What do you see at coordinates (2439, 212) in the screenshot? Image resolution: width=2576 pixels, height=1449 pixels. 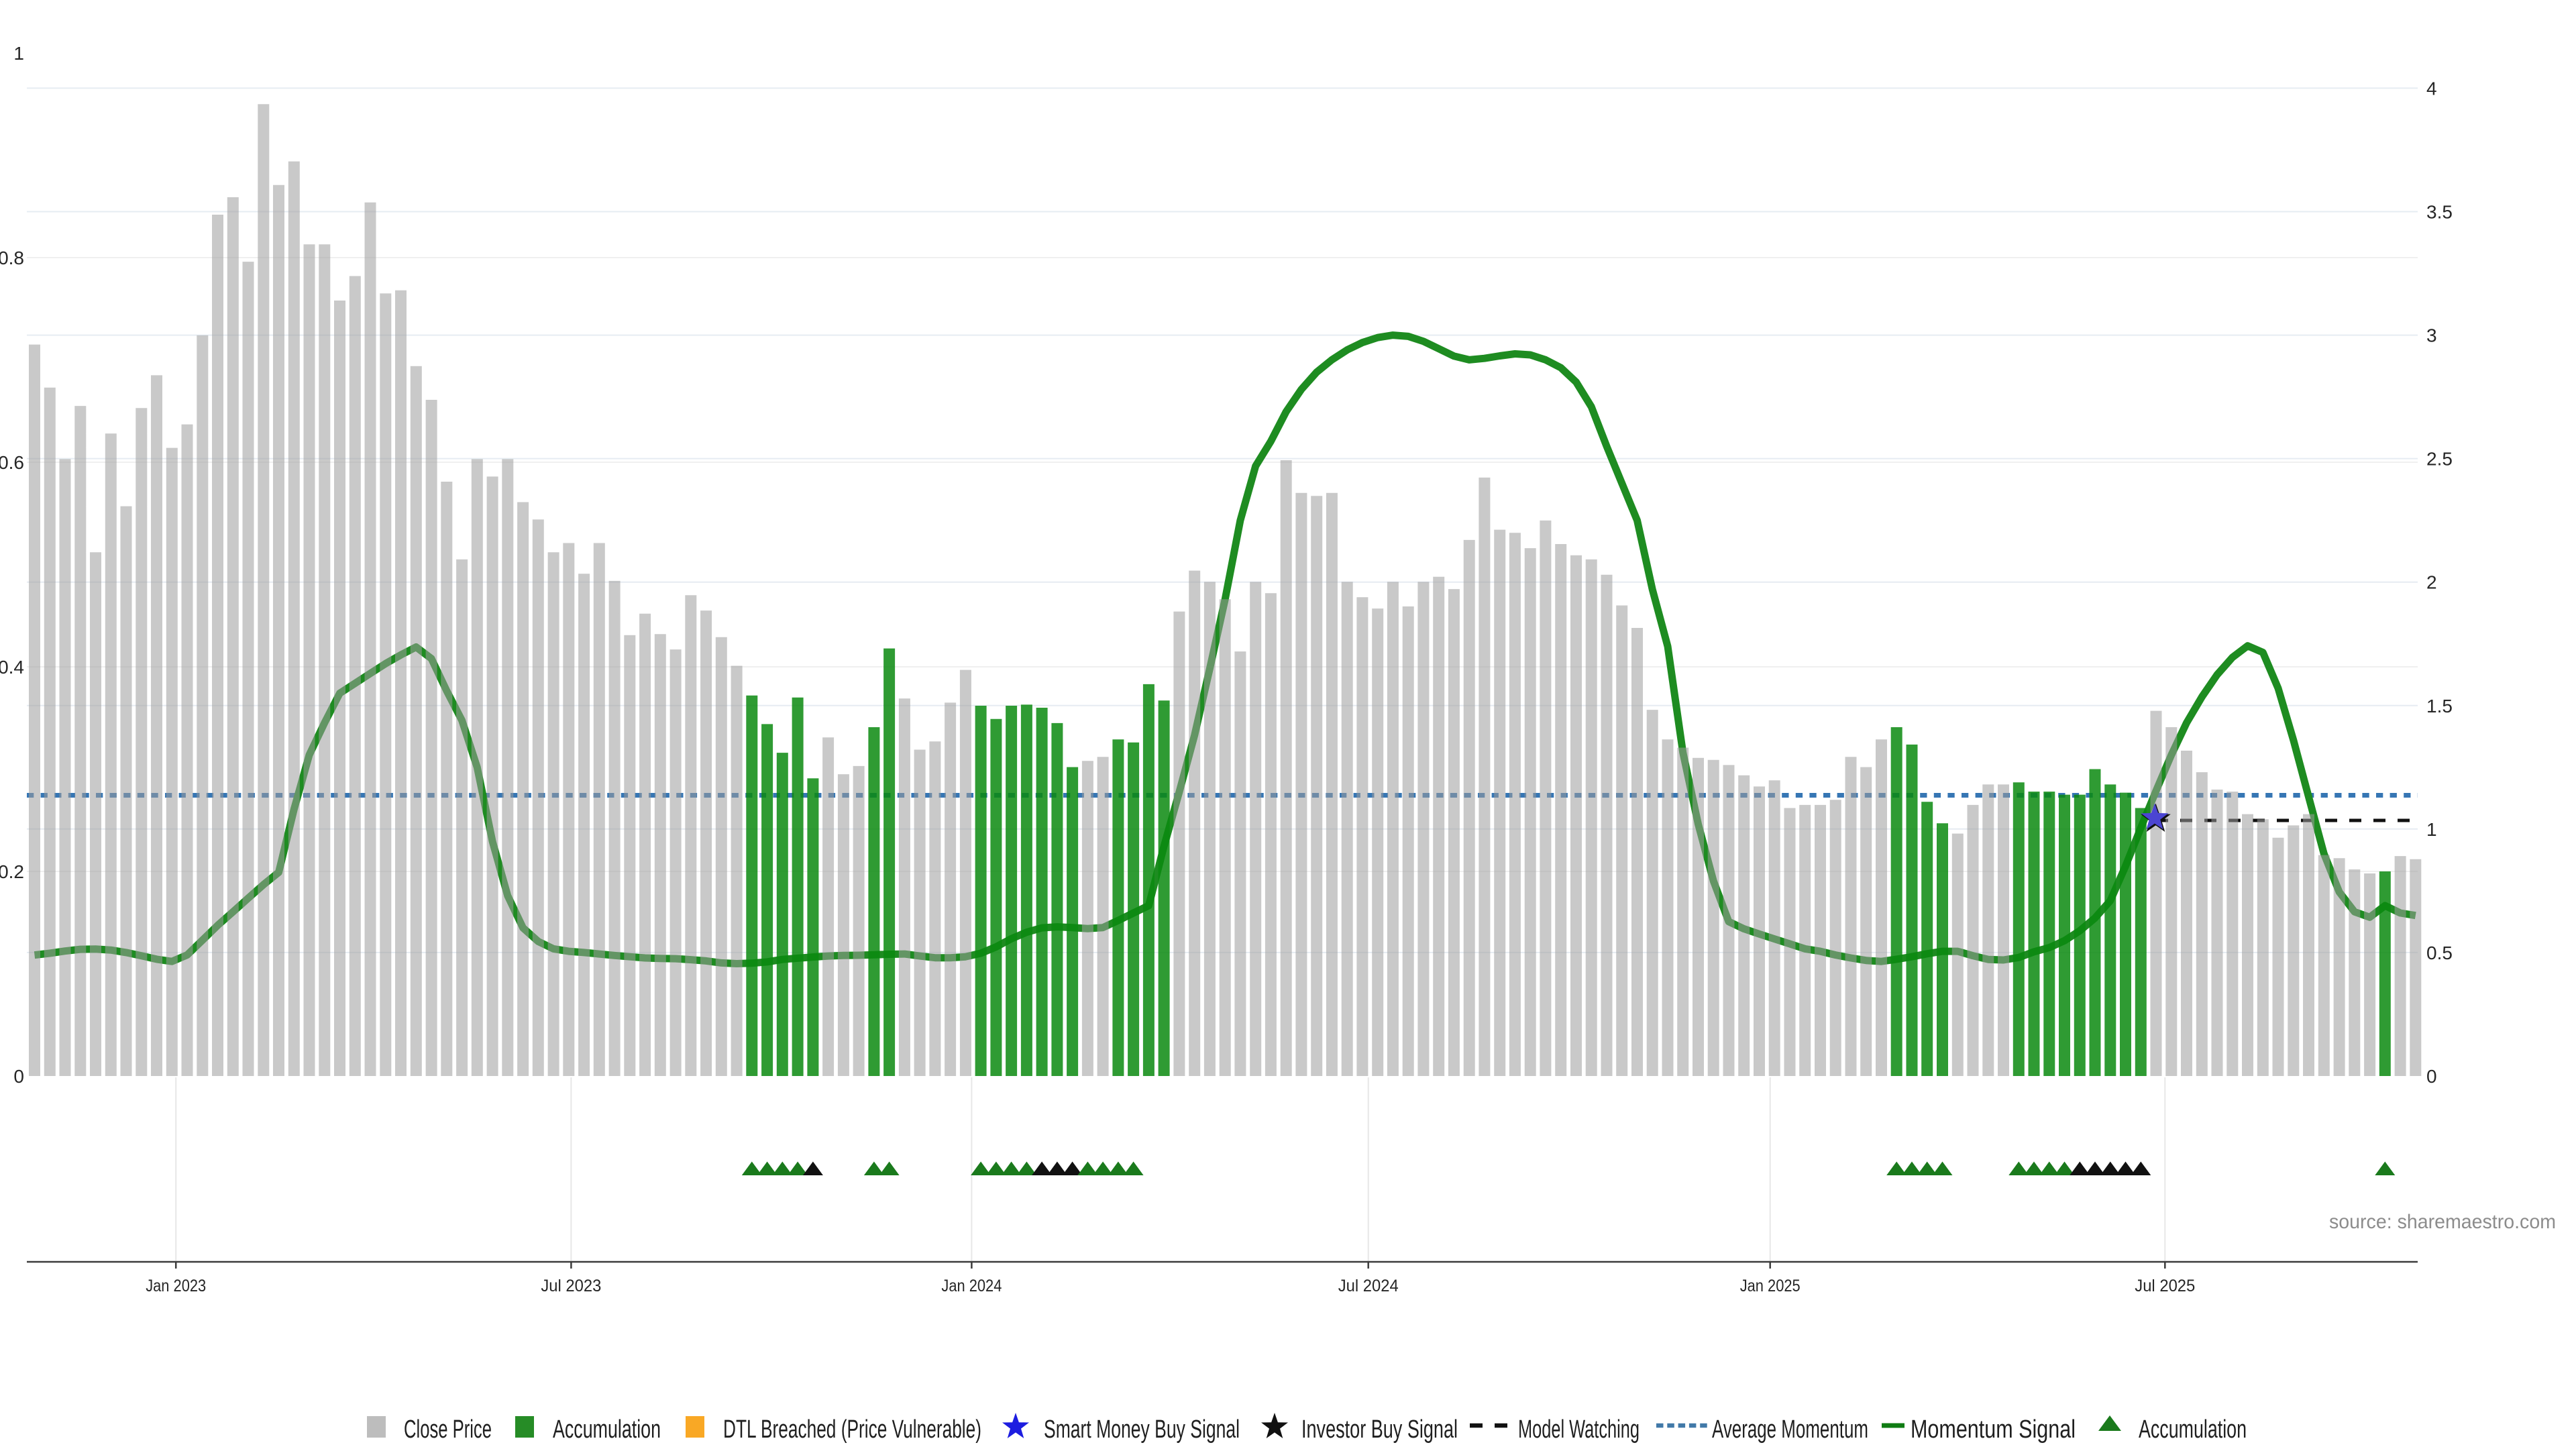 I see `svg-text: 3.5` at bounding box center [2439, 212].